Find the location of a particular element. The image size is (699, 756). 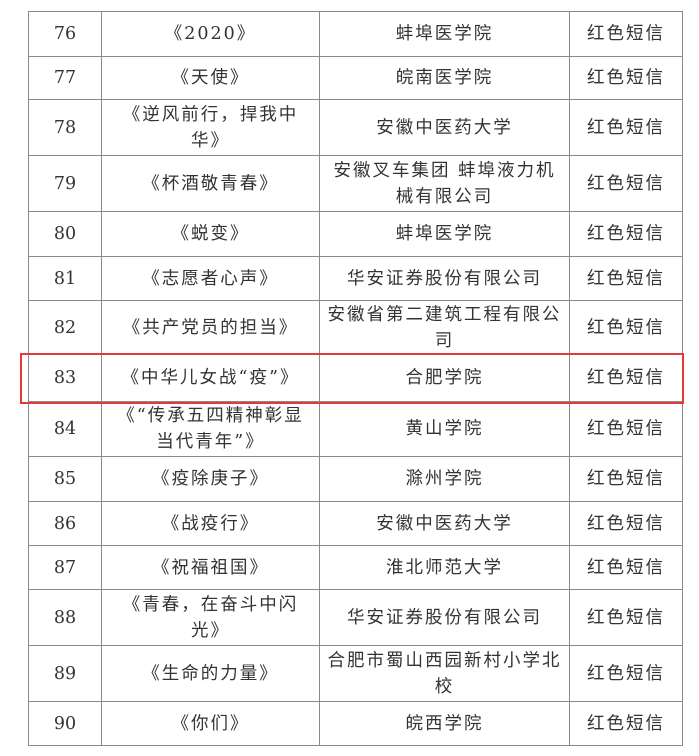

table-row: 83 《中华儿女战“疫”》 合肥学院 红色短信 is located at coordinates (355, 378).